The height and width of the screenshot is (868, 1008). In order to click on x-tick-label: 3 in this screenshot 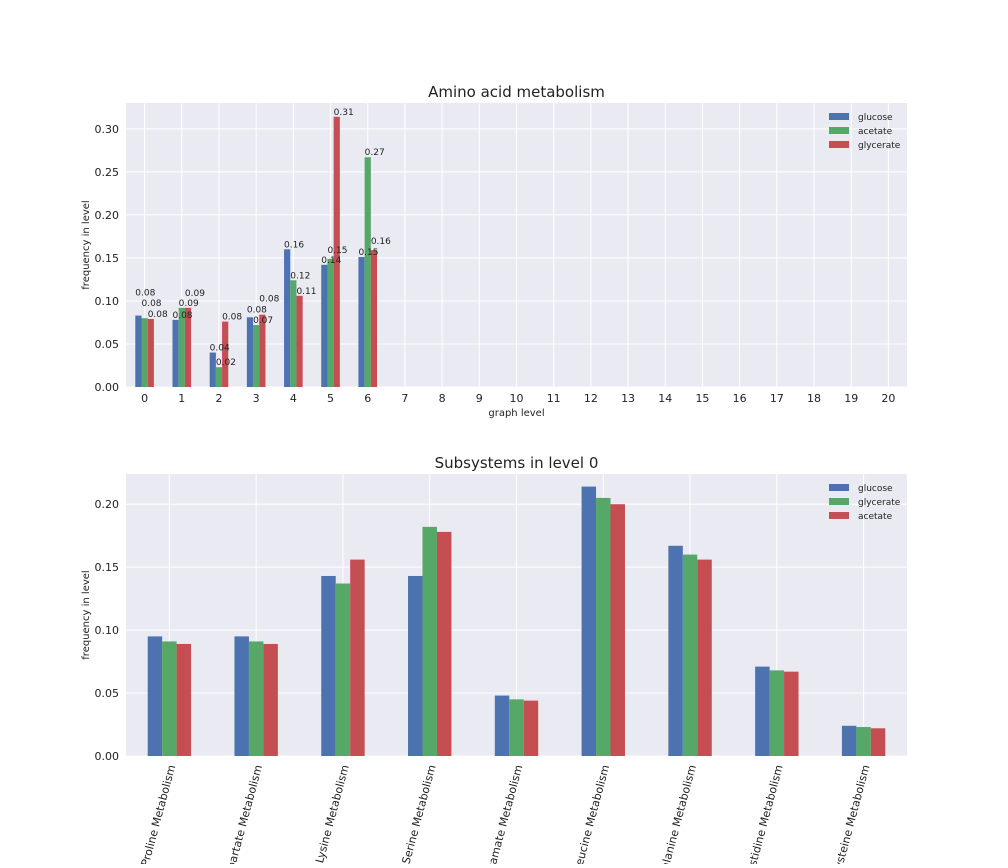, I will do `click(256, 398)`.